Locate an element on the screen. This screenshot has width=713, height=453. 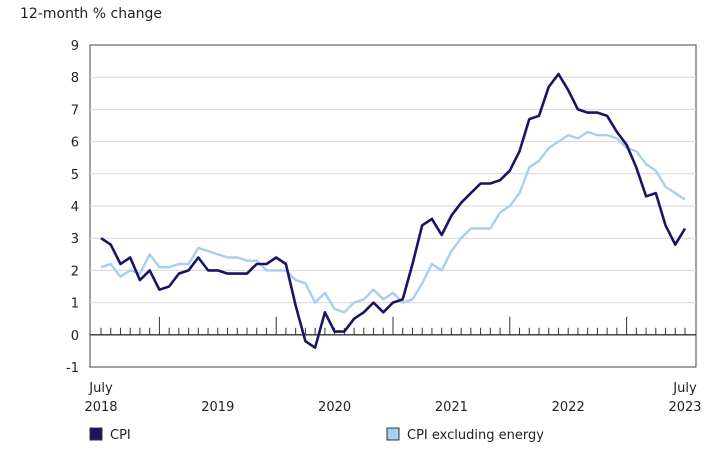
y-tick-label: 3 is located at coordinates (75, 239).